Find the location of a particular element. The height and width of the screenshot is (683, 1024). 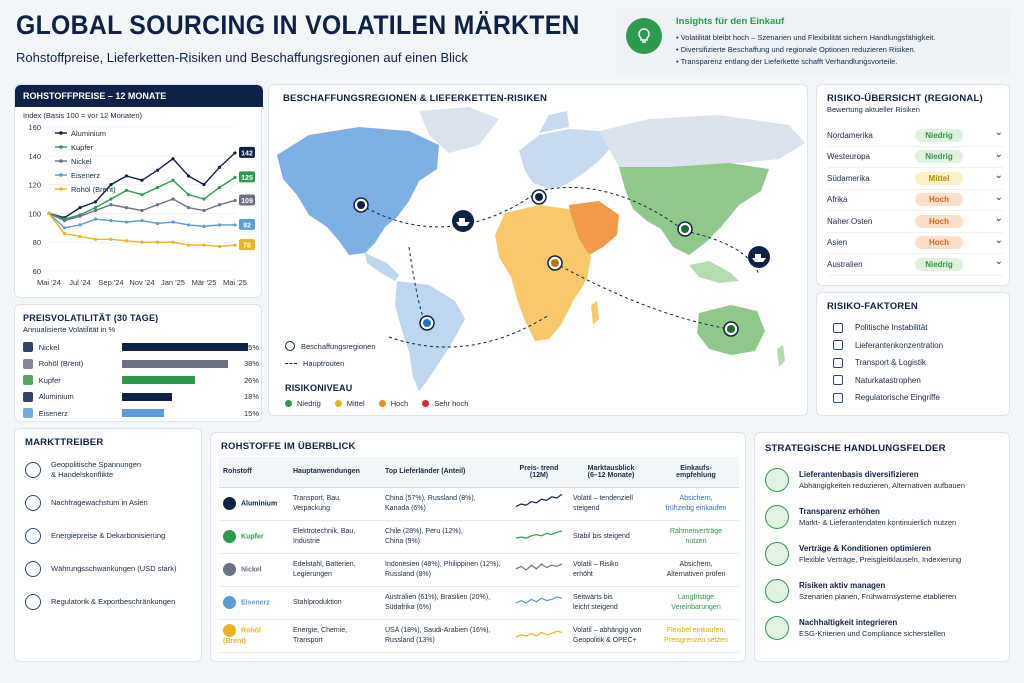

commodity-icon is located at coordinates (229, 602).